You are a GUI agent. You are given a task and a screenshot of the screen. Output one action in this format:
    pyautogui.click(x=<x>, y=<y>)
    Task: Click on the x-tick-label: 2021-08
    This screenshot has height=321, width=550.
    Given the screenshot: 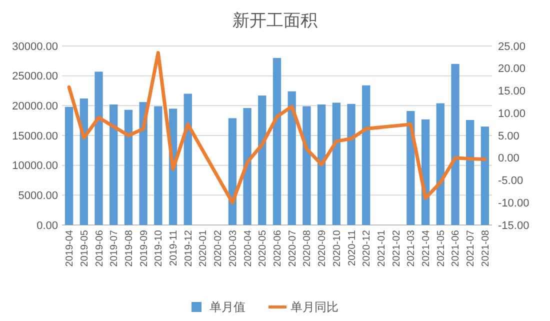 What is the action you would take?
    pyautogui.click(x=486, y=248)
    